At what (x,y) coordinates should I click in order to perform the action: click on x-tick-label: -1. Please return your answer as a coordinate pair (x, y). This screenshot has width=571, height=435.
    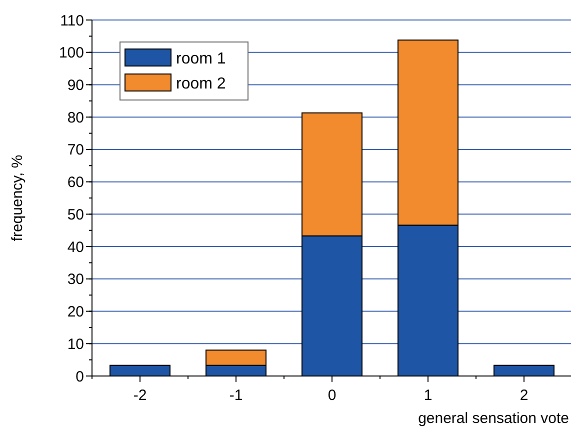
    Looking at the image, I should click on (236, 395).